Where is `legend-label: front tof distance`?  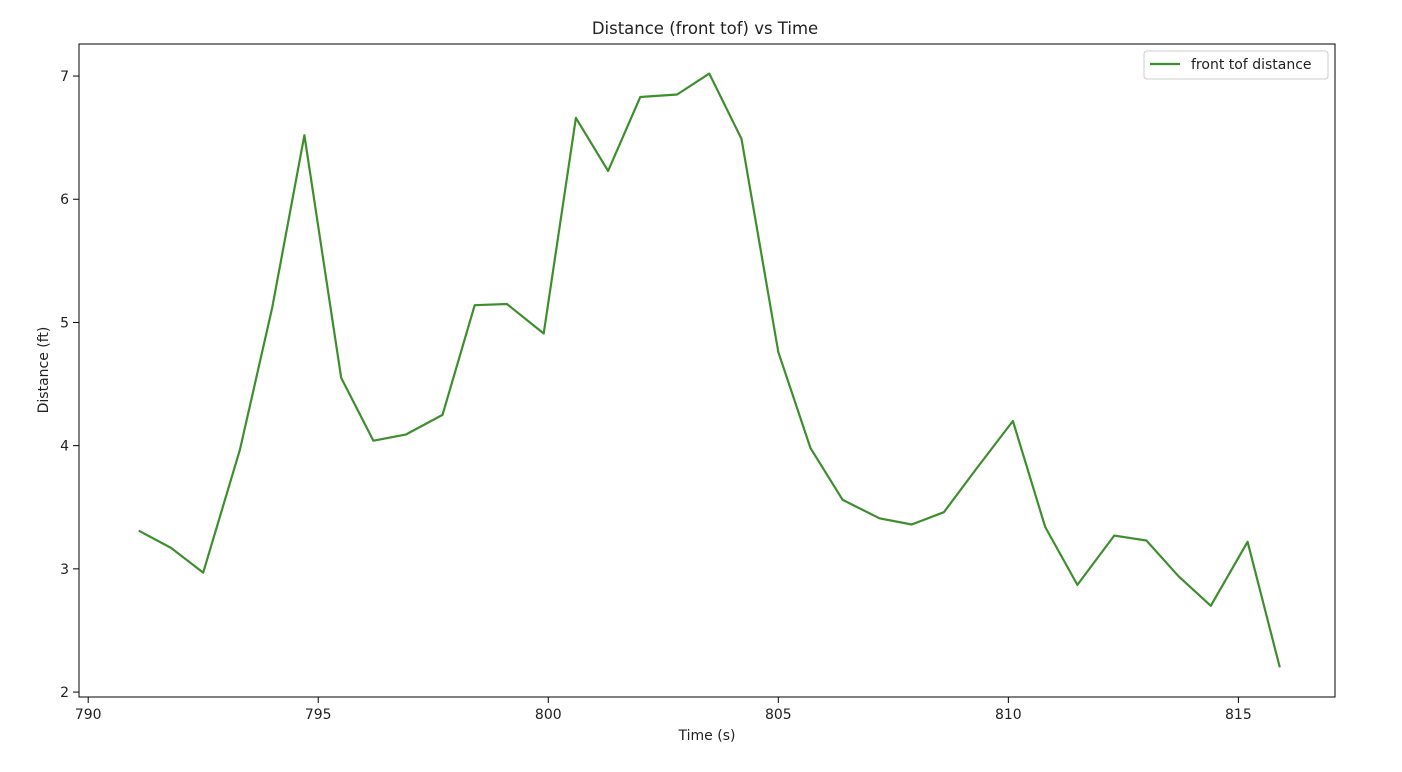 legend-label: front tof distance is located at coordinates (1251, 65).